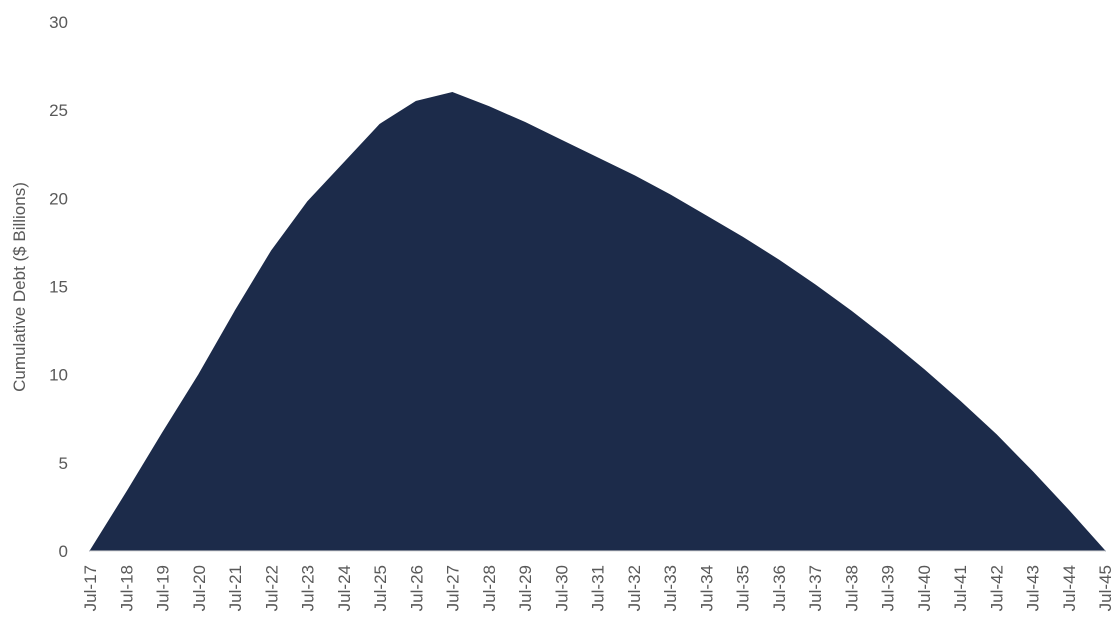 The image size is (1120, 624). Describe the element at coordinates (416, 588) in the screenshot. I see `x-tick-label: Jul-26` at that location.